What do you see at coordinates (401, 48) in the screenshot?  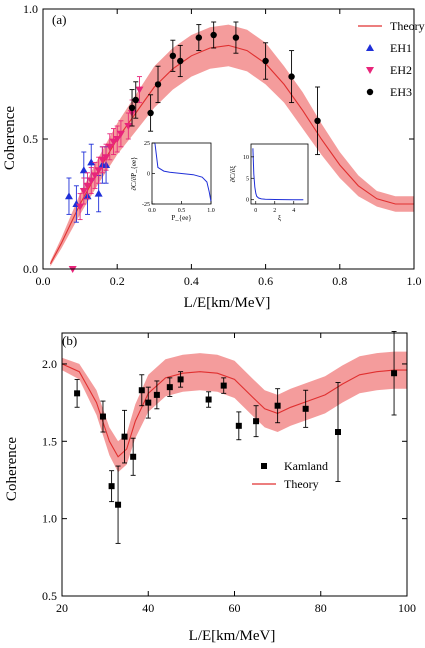 I see `legend-label: EH1` at bounding box center [401, 48].